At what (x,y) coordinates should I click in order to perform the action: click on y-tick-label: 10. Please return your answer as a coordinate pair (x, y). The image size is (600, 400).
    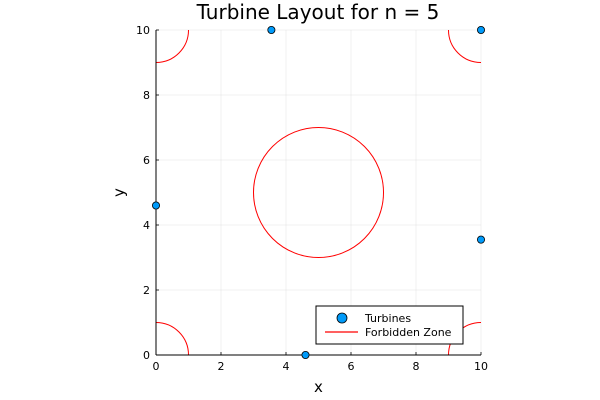
    Looking at the image, I should click on (143, 30).